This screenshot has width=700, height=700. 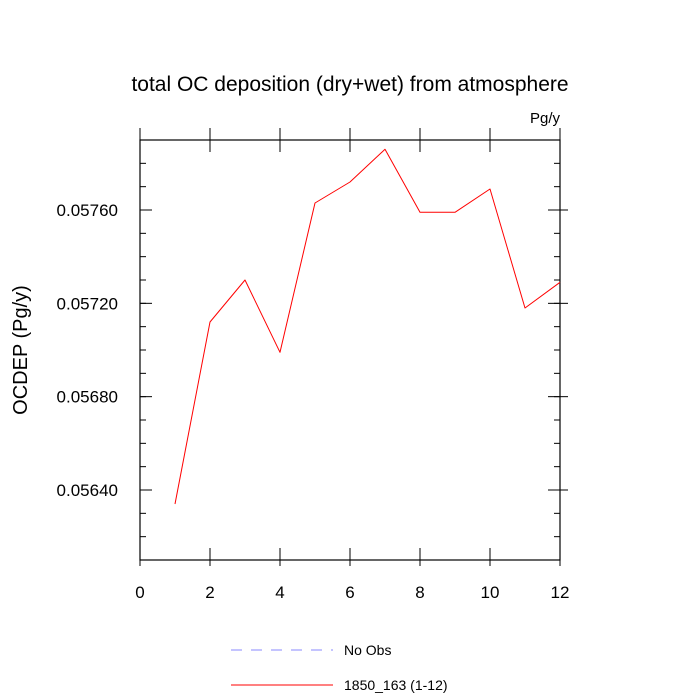 I want to click on units-label: Pg/y, so click(x=545, y=118).